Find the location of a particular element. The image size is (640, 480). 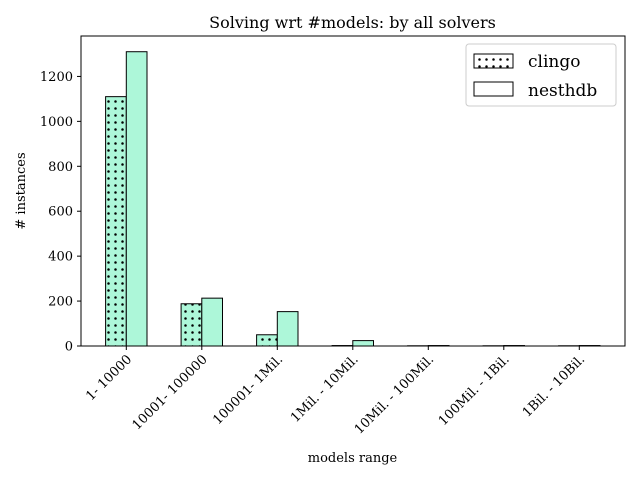

x-axis-label: models range is located at coordinates (353, 458).